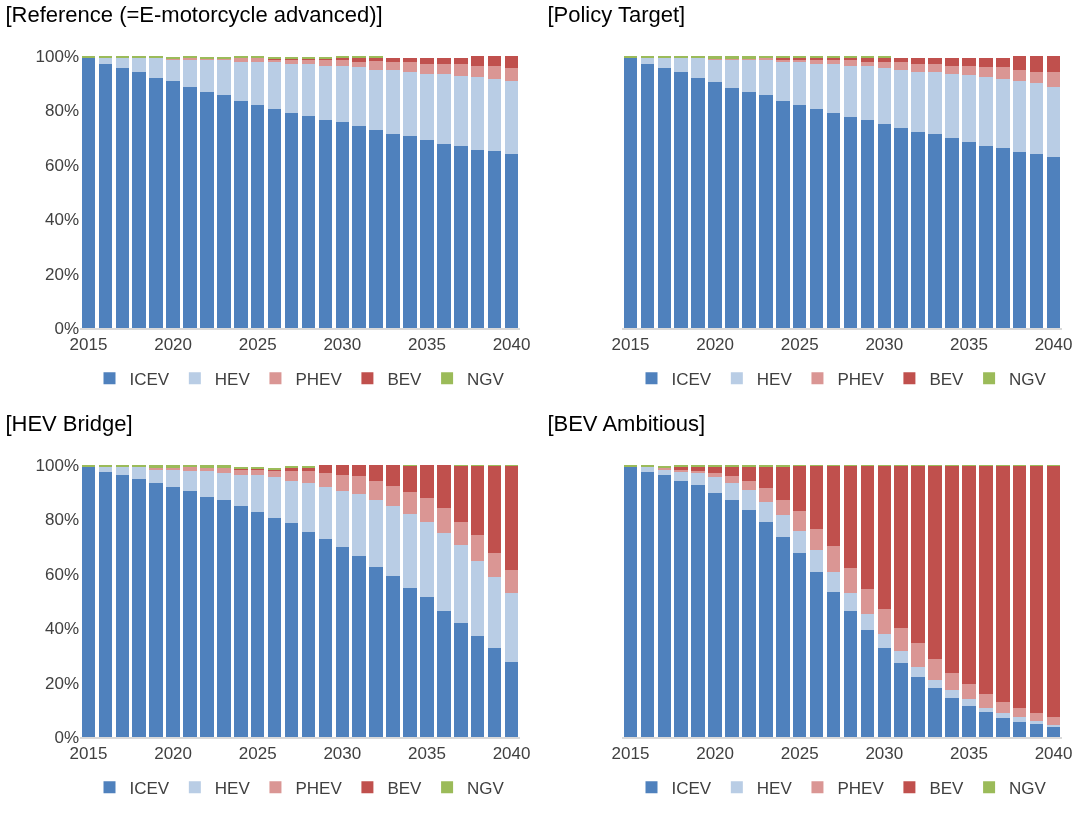 This screenshot has width=1084, height=818. What do you see at coordinates (194, 14) in the screenshot?
I see `chart-title: [Reference (=E-motorcycle advanced)]` at bounding box center [194, 14].